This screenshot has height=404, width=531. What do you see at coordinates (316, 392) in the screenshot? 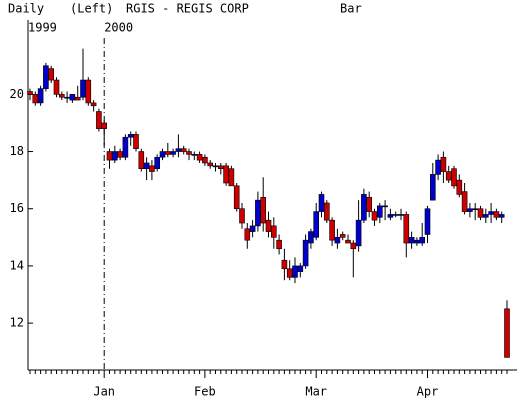
I see `x-tick-label: Mar` at bounding box center [316, 392].